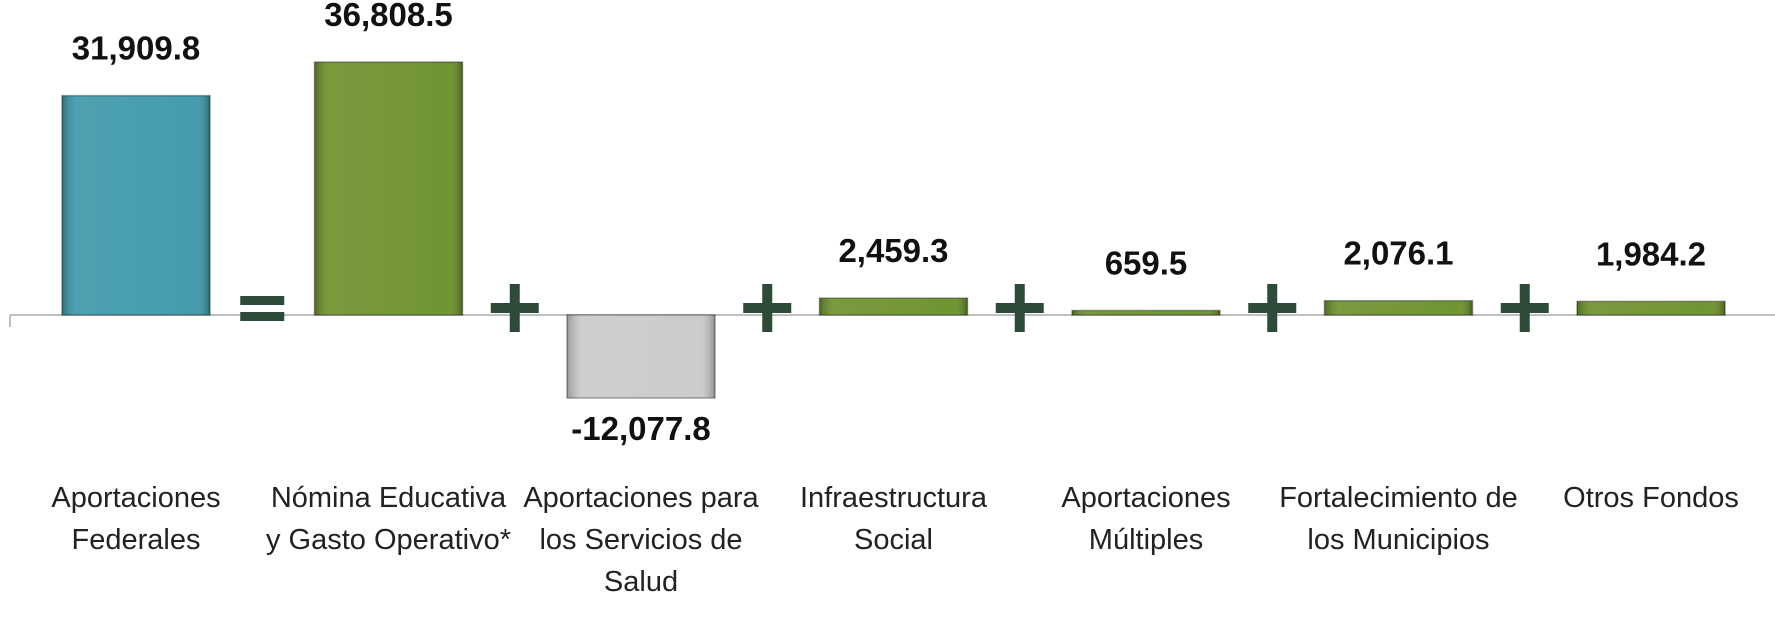 This screenshot has width=1775, height=642. I want to click on category-label: Fortalecimiento de los Municipios, so click(1398, 519).